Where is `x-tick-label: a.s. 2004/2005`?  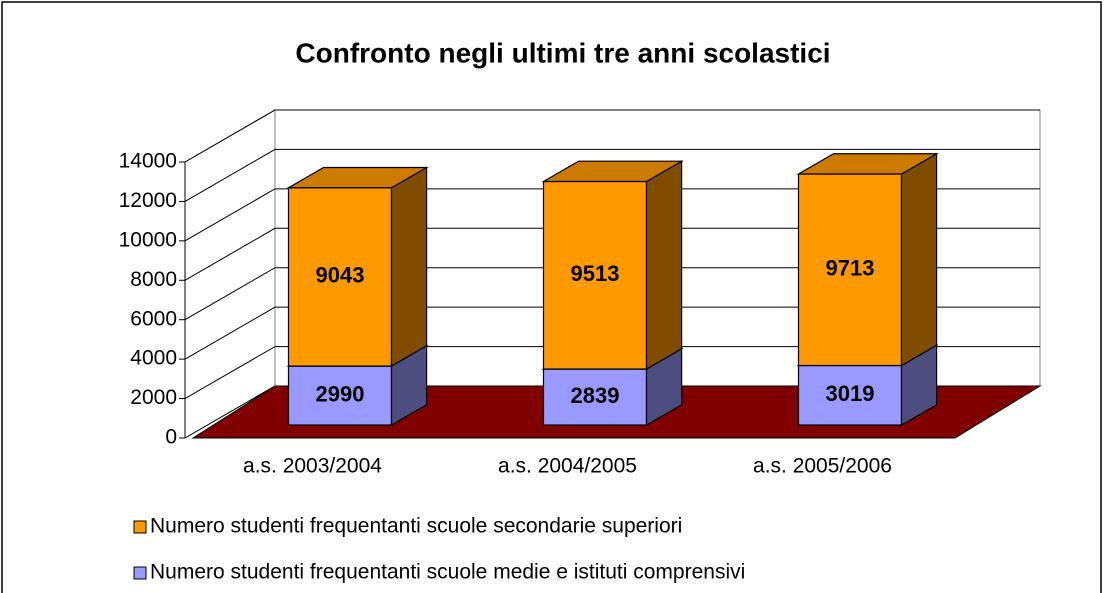
x-tick-label: a.s. 2004/2005 is located at coordinates (567, 466).